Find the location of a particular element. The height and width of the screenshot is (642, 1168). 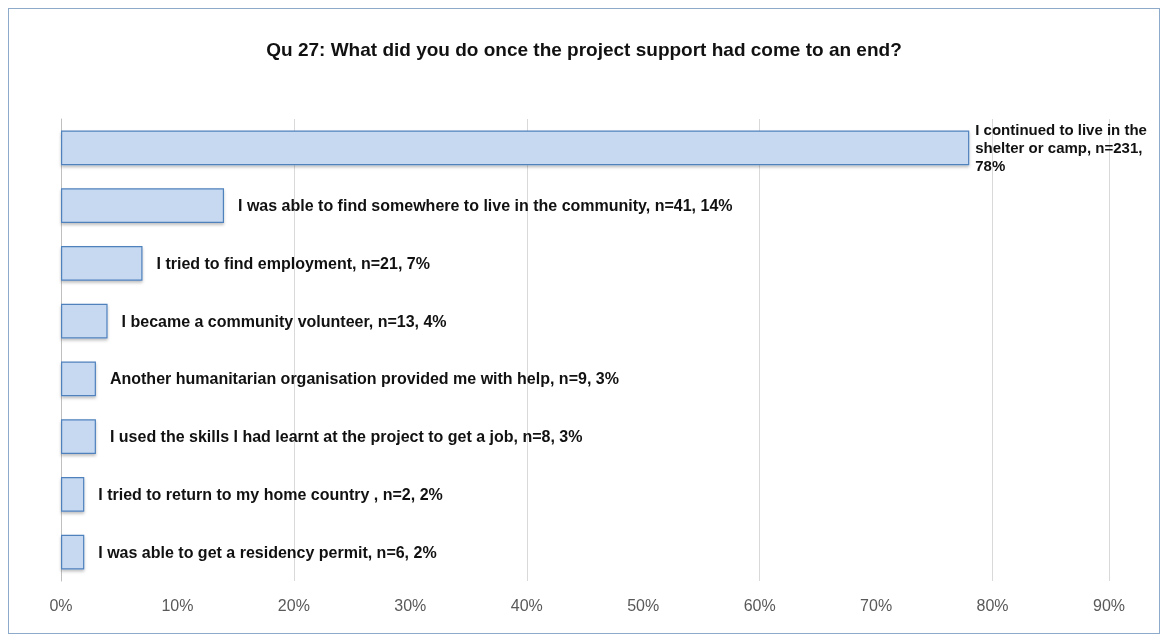

data-label: I was able to get a residency permit, n=6, 2% is located at coordinates (267, 552).